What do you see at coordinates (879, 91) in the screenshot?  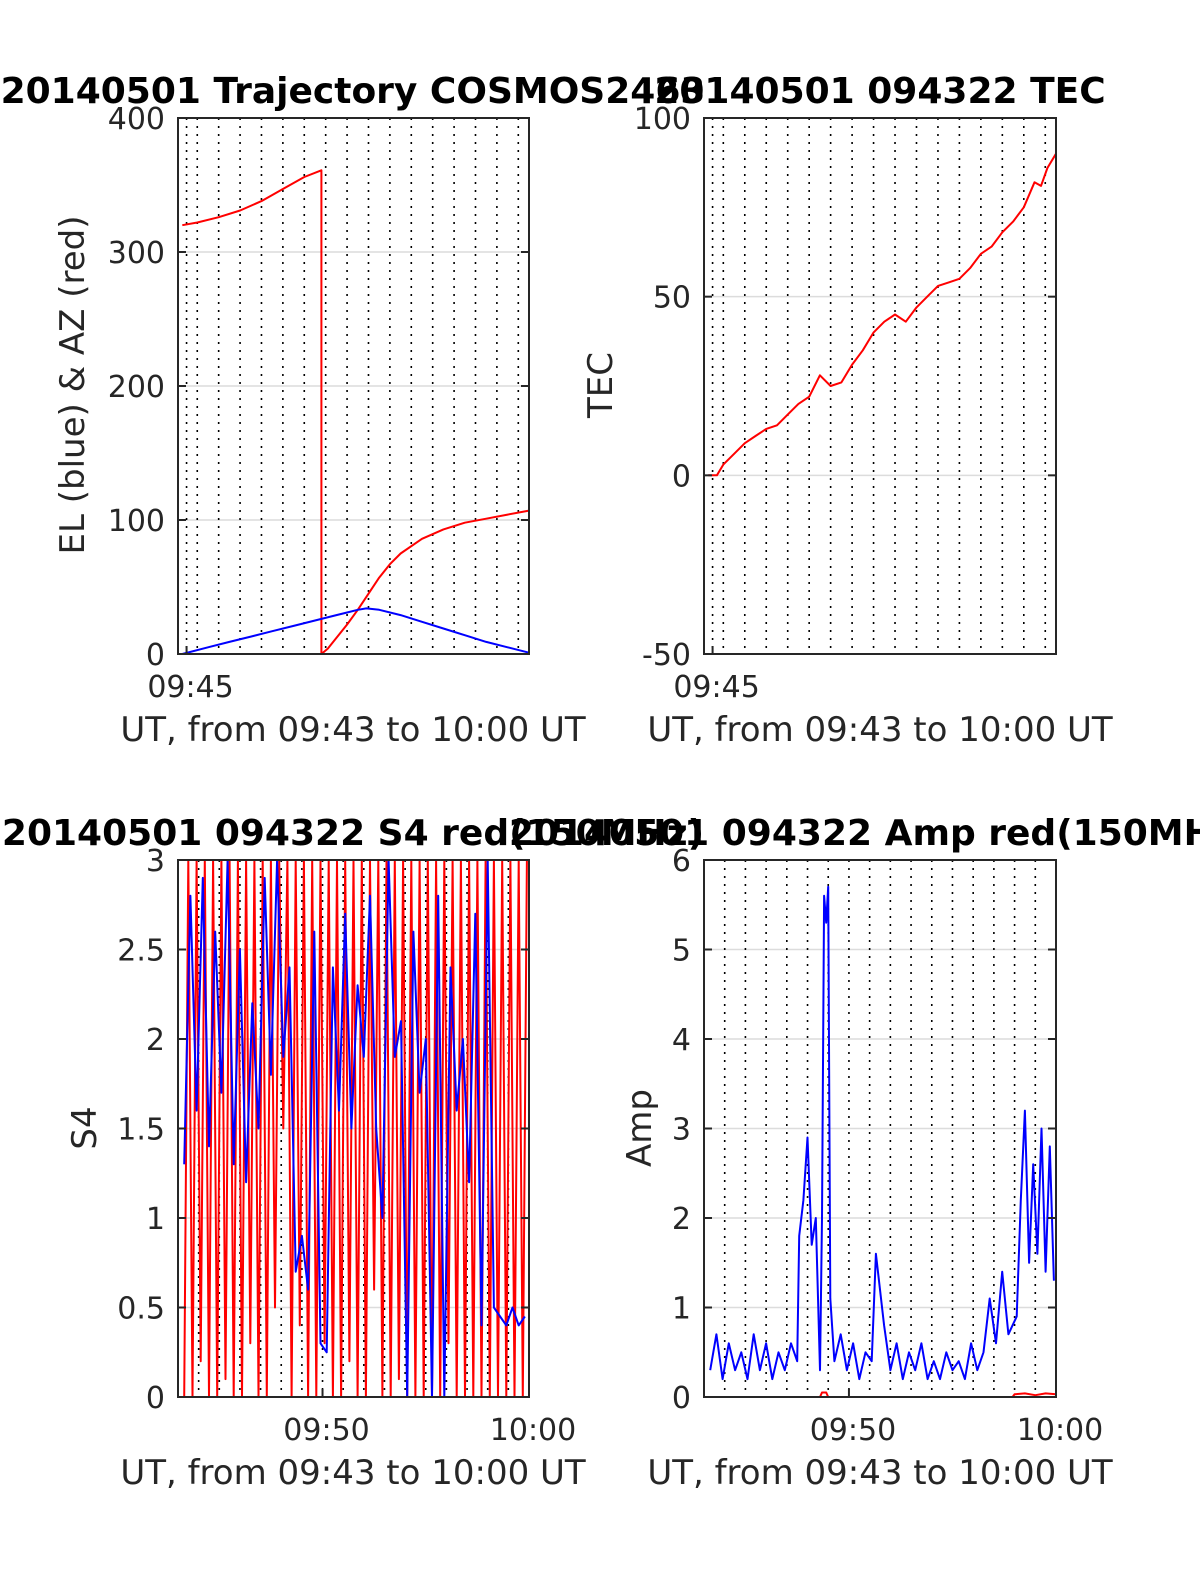 I see `tec-title: 20140501 094322 TEC` at bounding box center [879, 91].